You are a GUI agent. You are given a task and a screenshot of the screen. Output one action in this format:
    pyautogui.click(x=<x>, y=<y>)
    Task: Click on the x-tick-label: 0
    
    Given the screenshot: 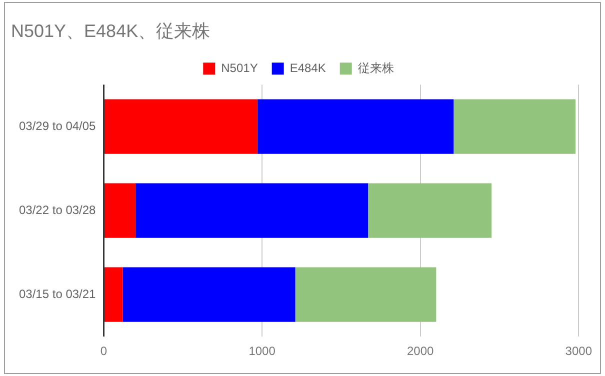 What is the action you would take?
    pyautogui.click(x=104, y=351)
    